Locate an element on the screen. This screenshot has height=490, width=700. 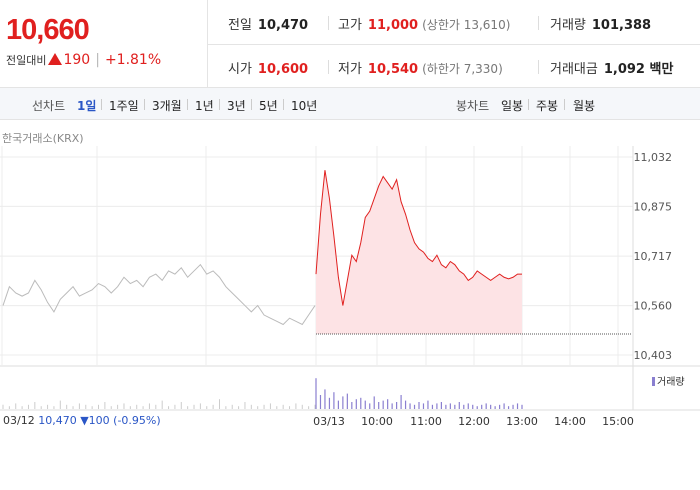
trade-value-value: 1,092 백만 is located at coordinates (638, 69).